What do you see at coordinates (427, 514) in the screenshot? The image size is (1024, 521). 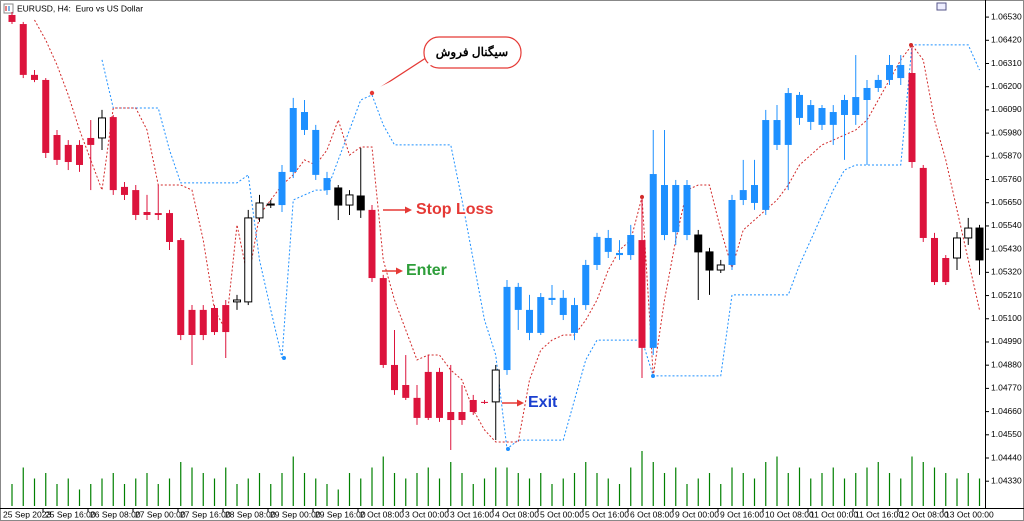 I see `x-tick-label: 3 Oct 00:00` at bounding box center [427, 514].